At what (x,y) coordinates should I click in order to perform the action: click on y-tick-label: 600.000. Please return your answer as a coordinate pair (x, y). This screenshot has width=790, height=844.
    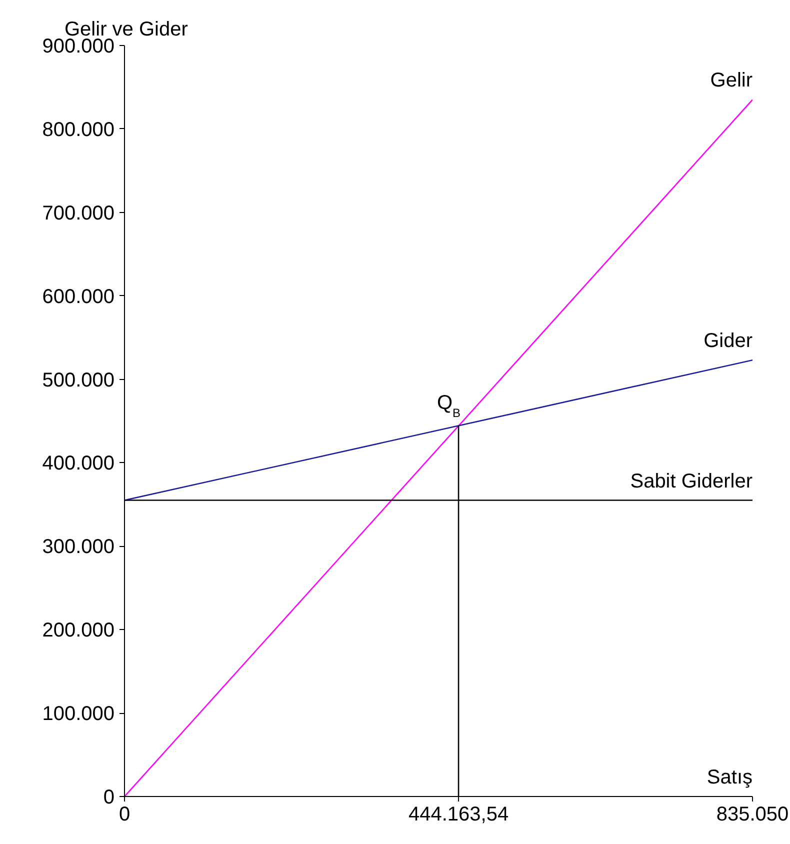
    Looking at the image, I should click on (78, 297).